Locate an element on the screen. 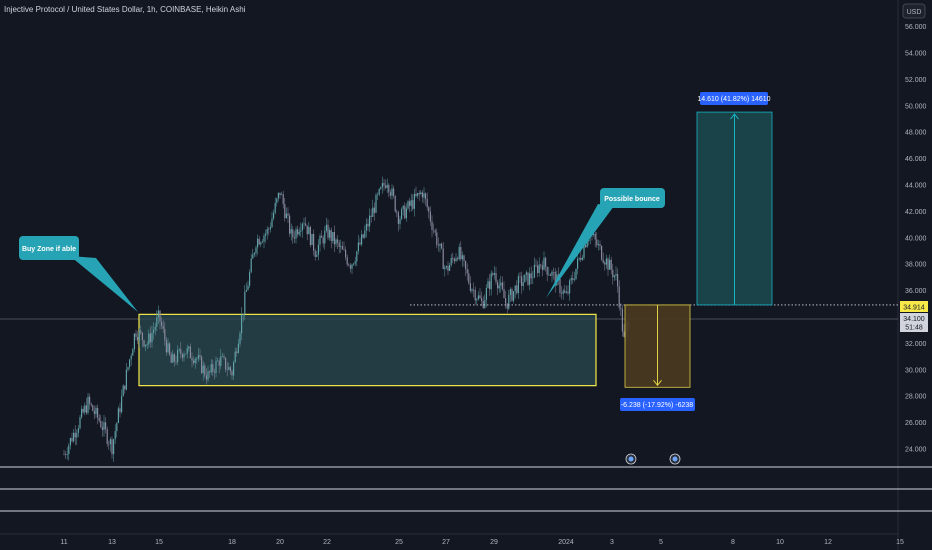 The image size is (932, 550). long-label: 14.610 (41.82%) 14610 is located at coordinates (733, 99).